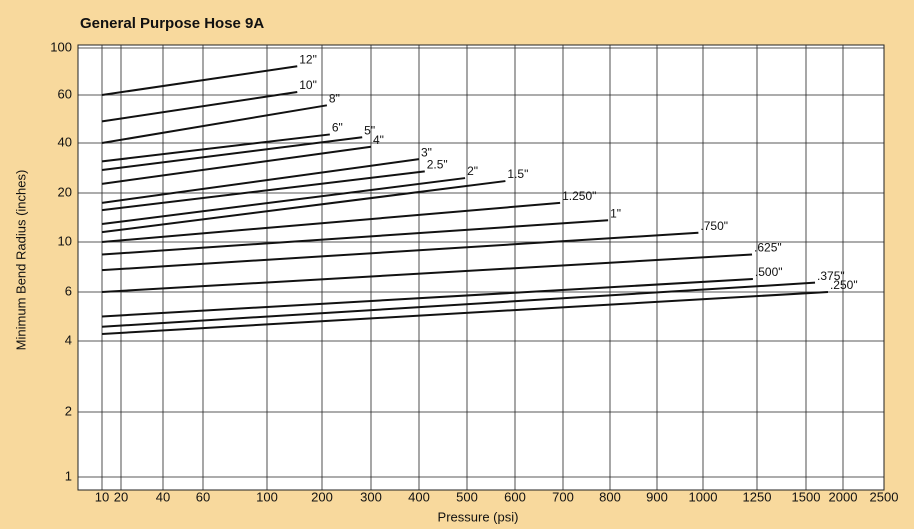 This screenshot has height=529, width=914. I want to click on series-label: 2.5", so click(437, 165).